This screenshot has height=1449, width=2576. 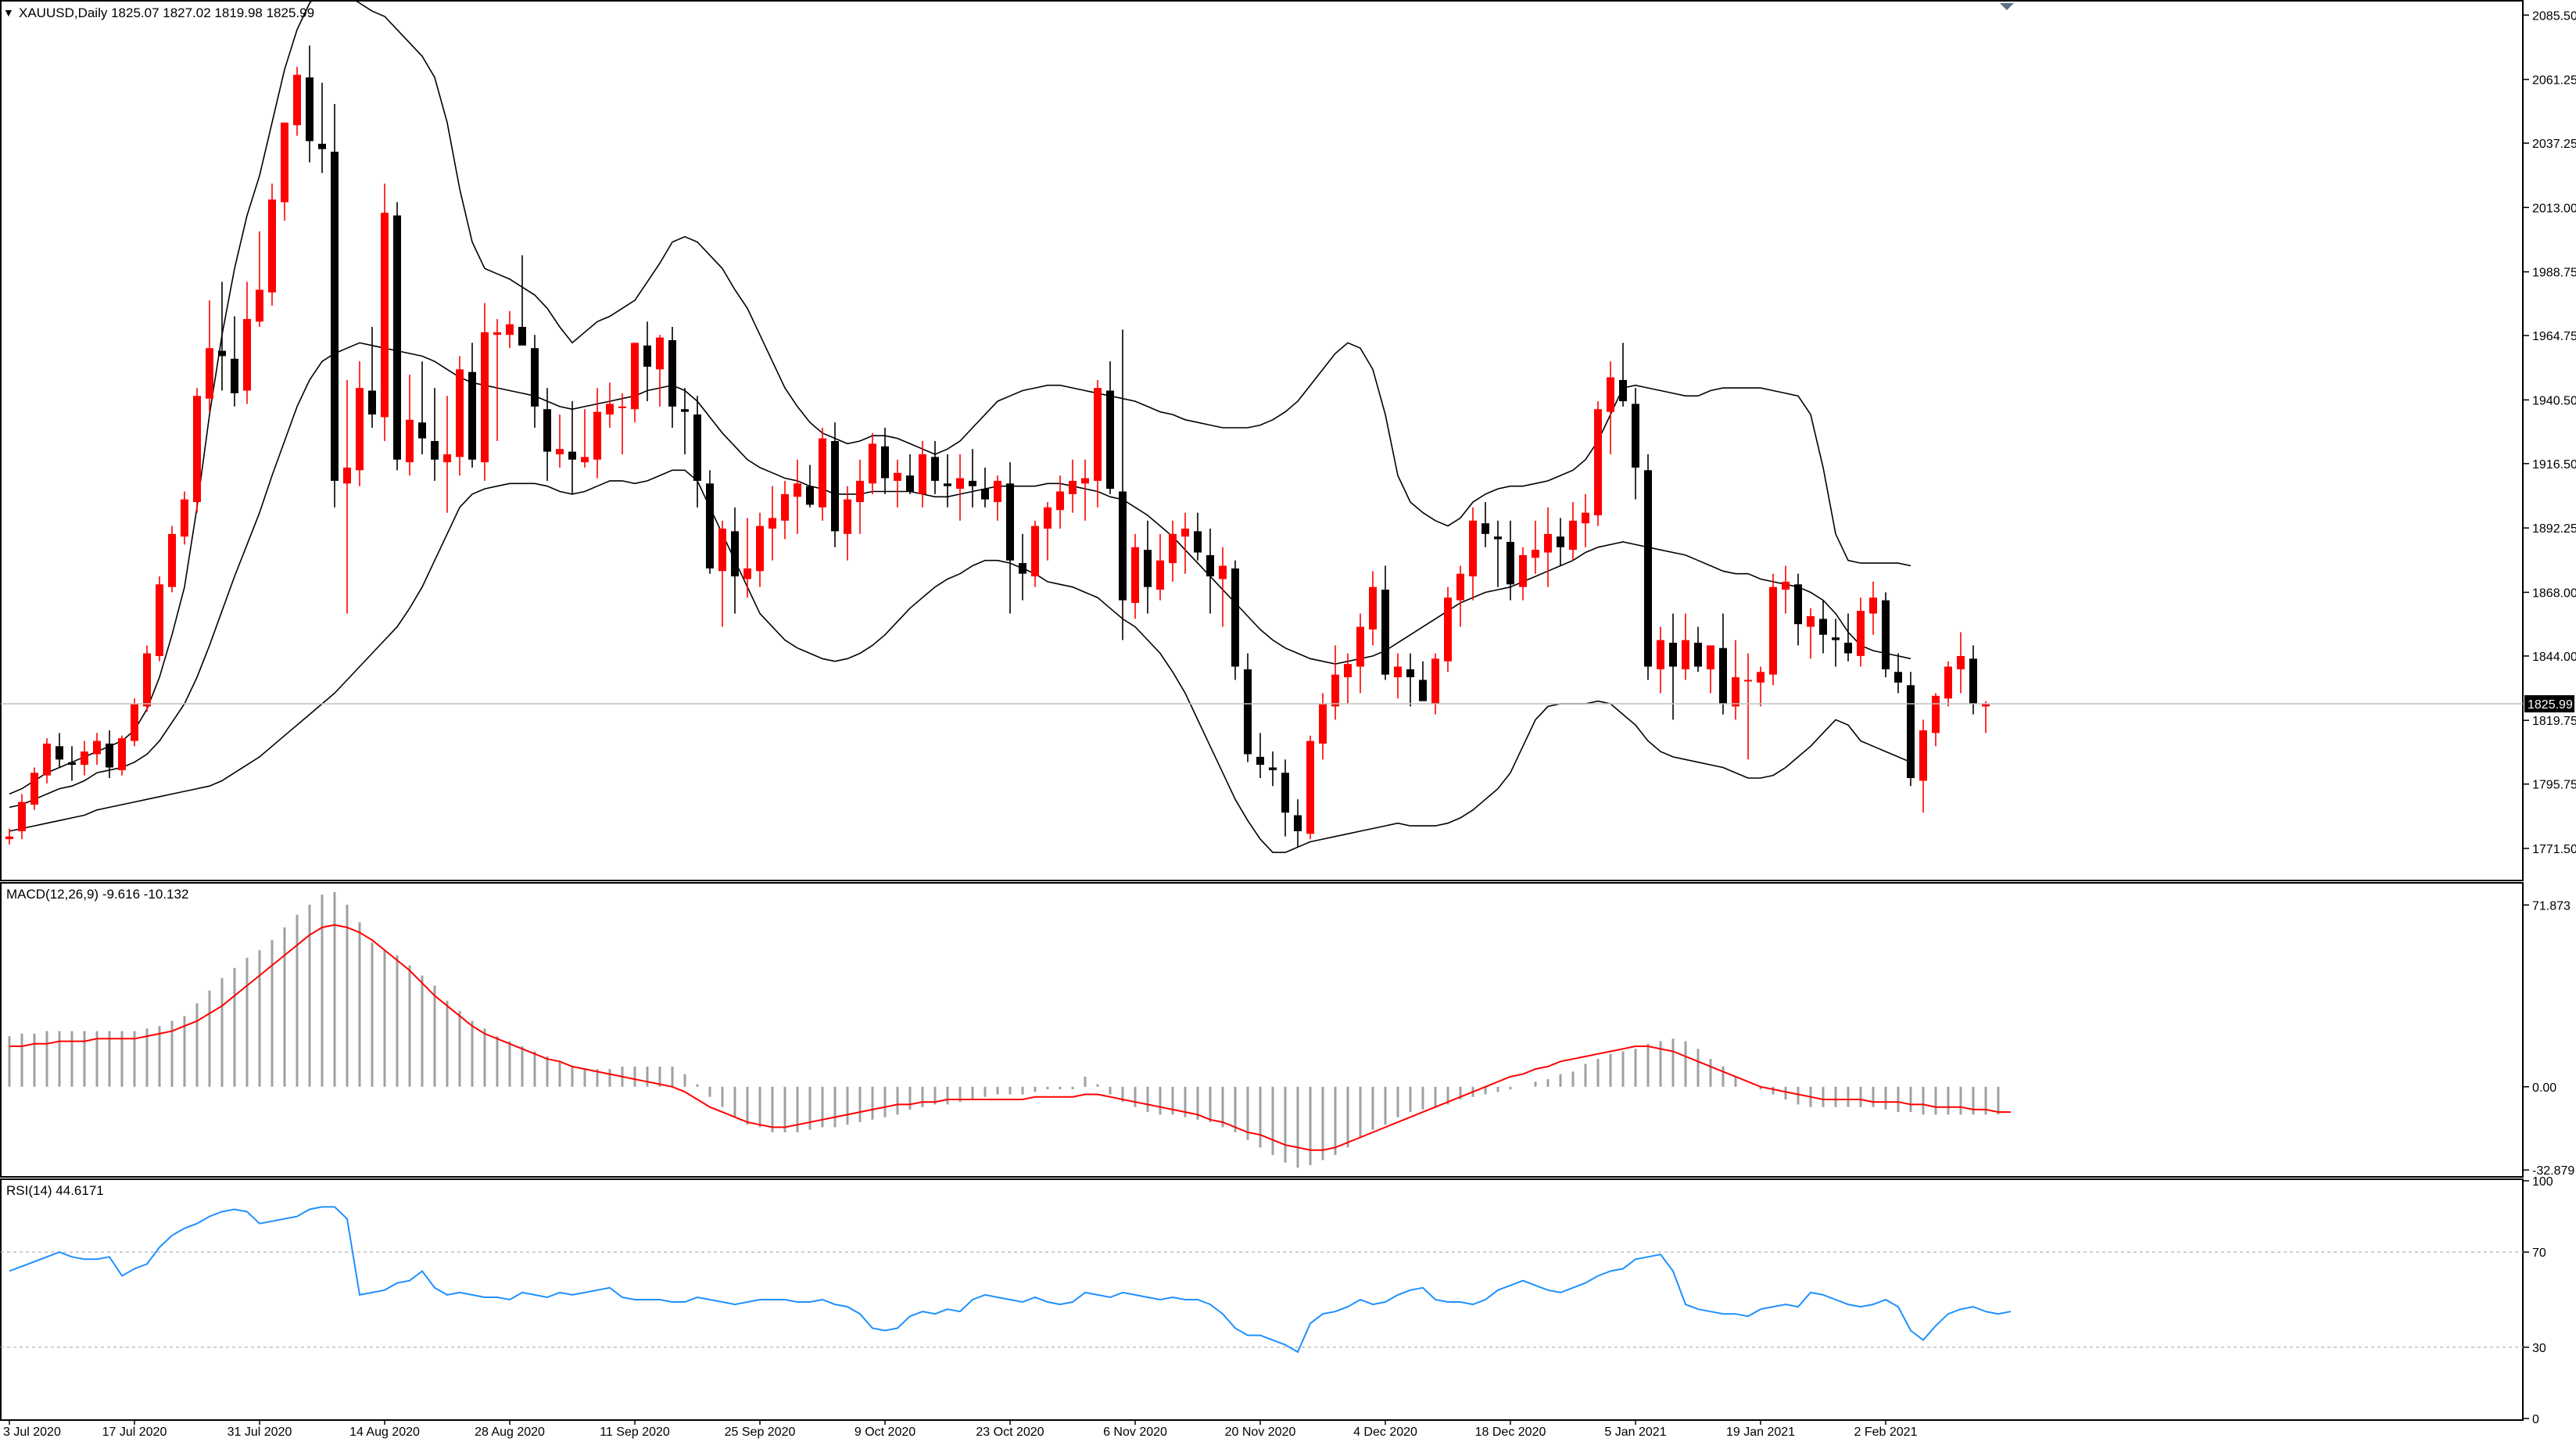 What do you see at coordinates (1260, 1432) in the screenshot?
I see `time-axis-label: 20 Nov 2020` at bounding box center [1260, 1432].